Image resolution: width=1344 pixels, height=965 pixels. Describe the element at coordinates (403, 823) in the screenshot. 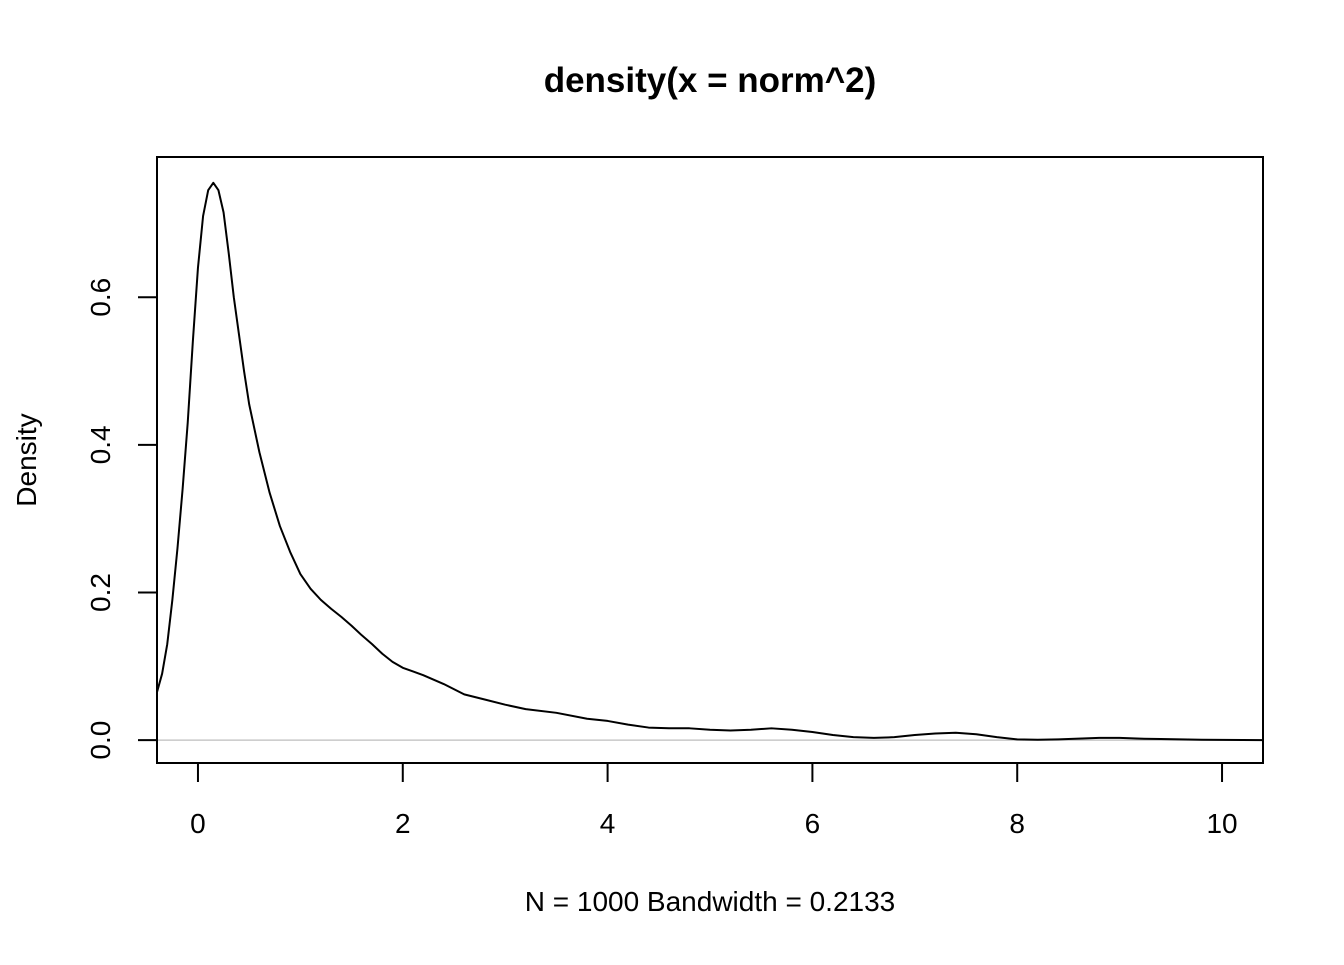

I see `x-tick-label: 2` at that location.